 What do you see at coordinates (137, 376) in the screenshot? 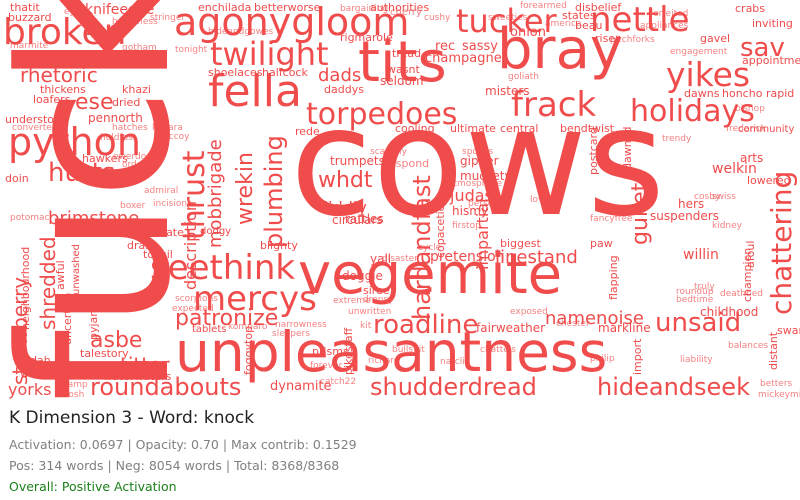
I see `cloud-word: waterwaters` at bounding box center [137, 376].